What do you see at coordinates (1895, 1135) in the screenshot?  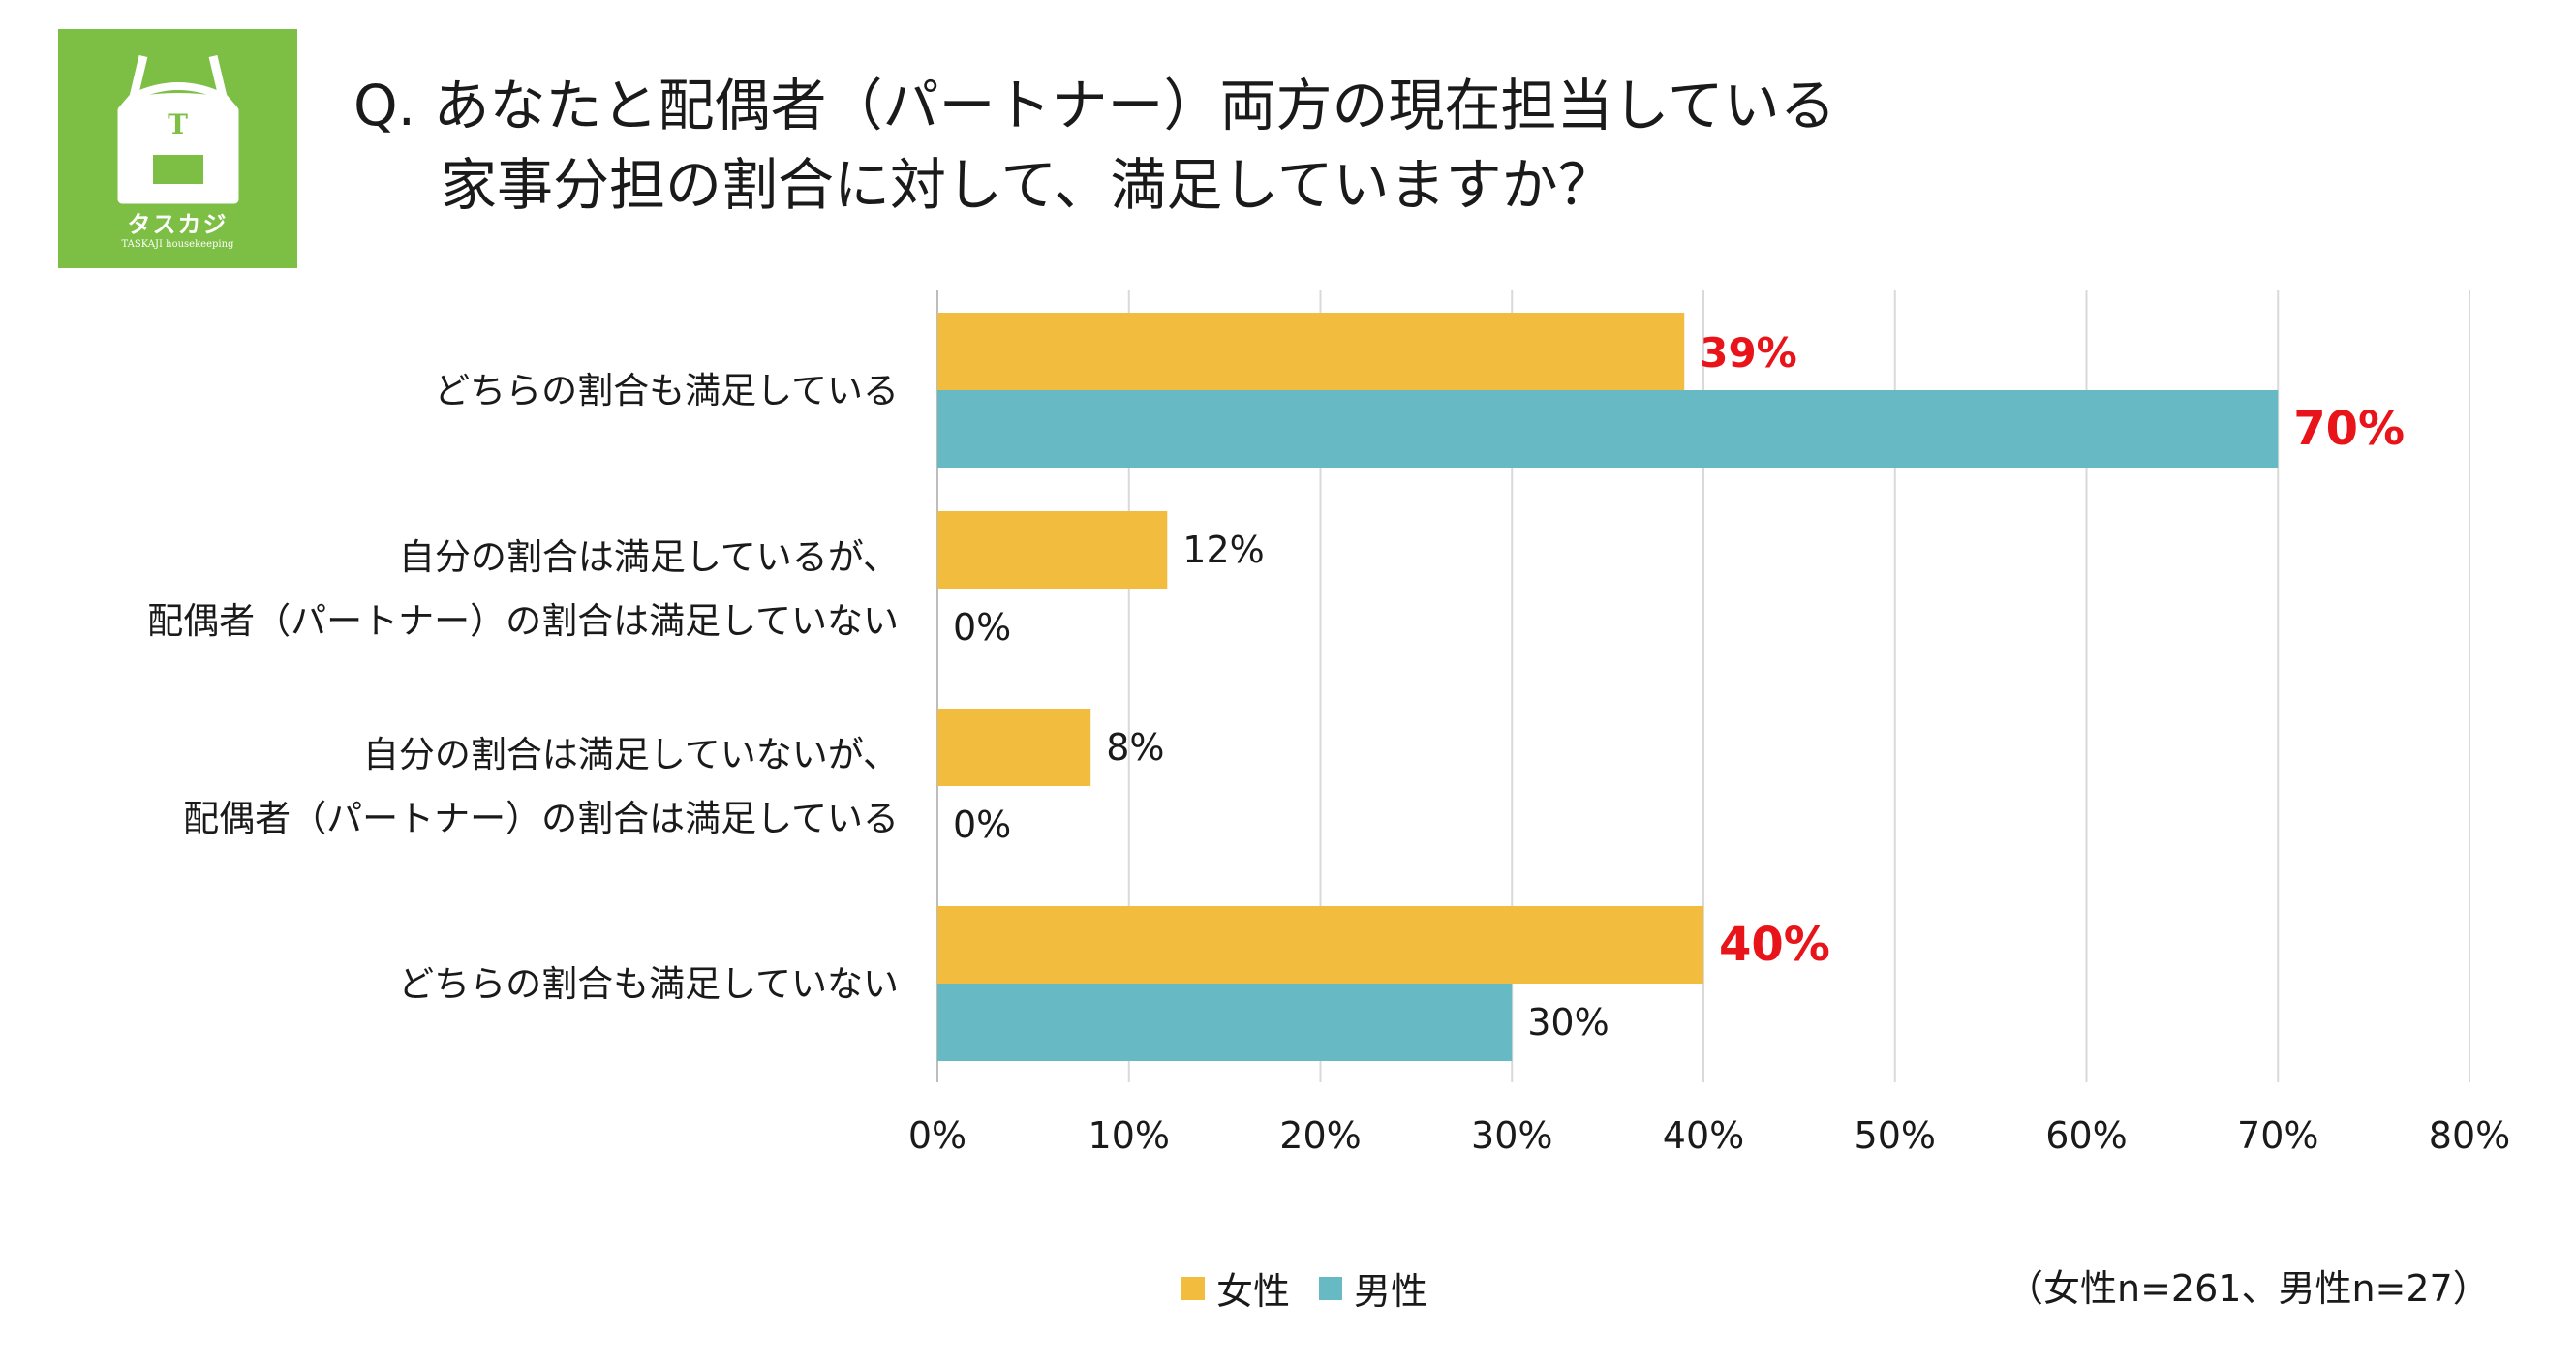 I see `x-tick-label: 50%` at bounding box center [1895, 1135].